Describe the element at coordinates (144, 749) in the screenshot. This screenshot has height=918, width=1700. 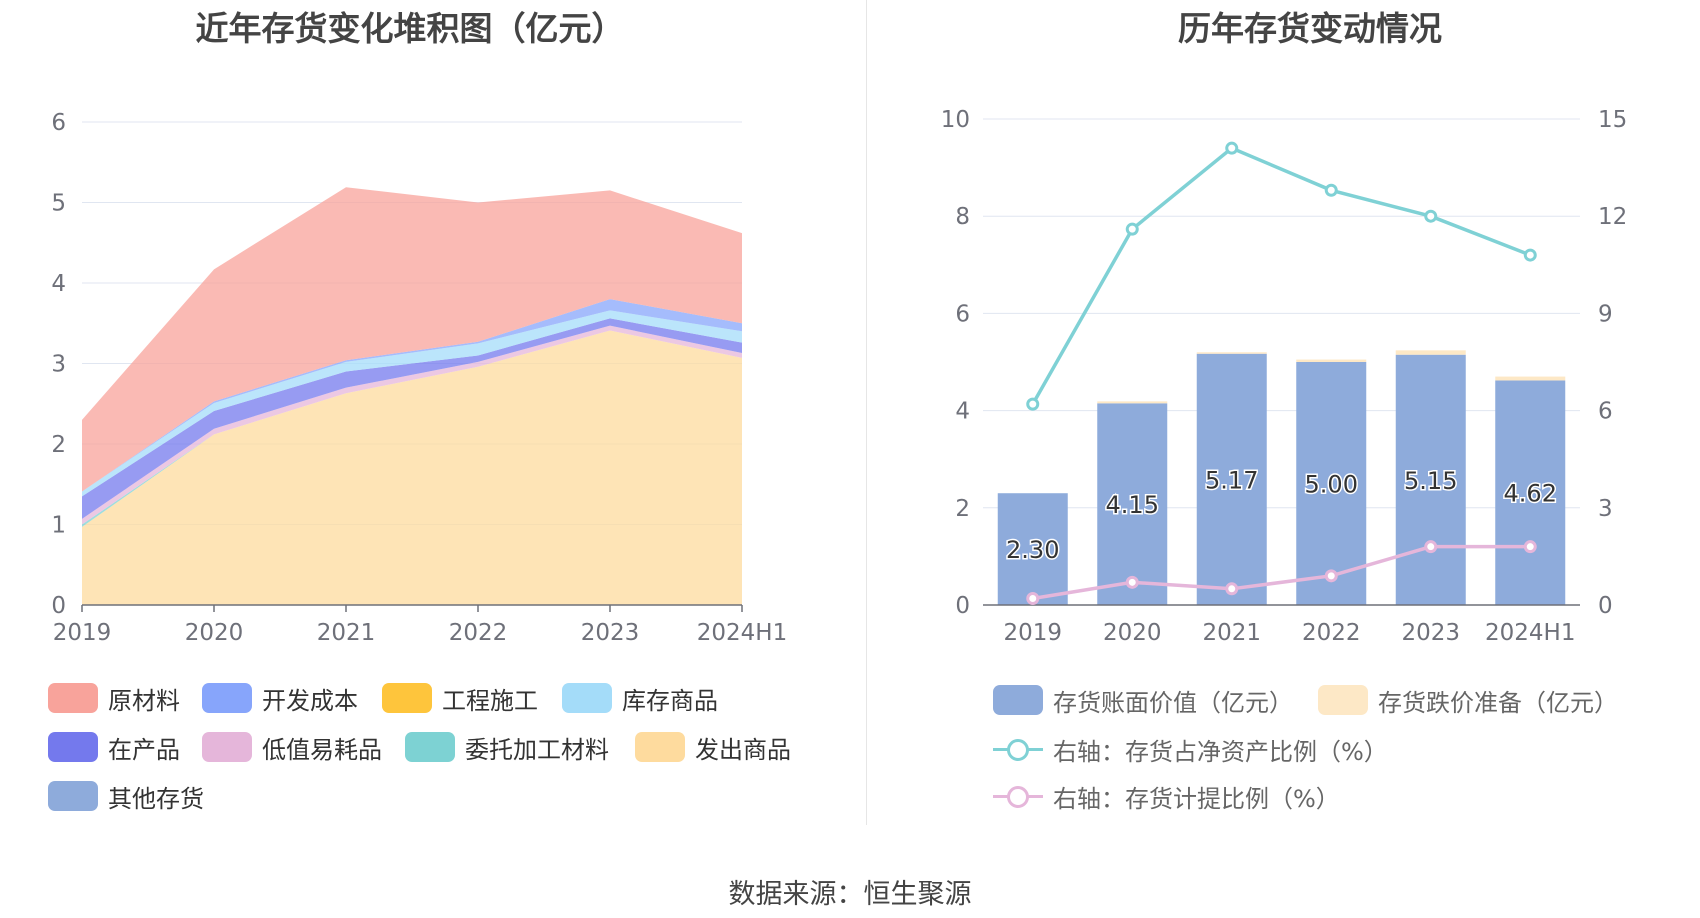
I see `legend-label: 在产品` at that location.